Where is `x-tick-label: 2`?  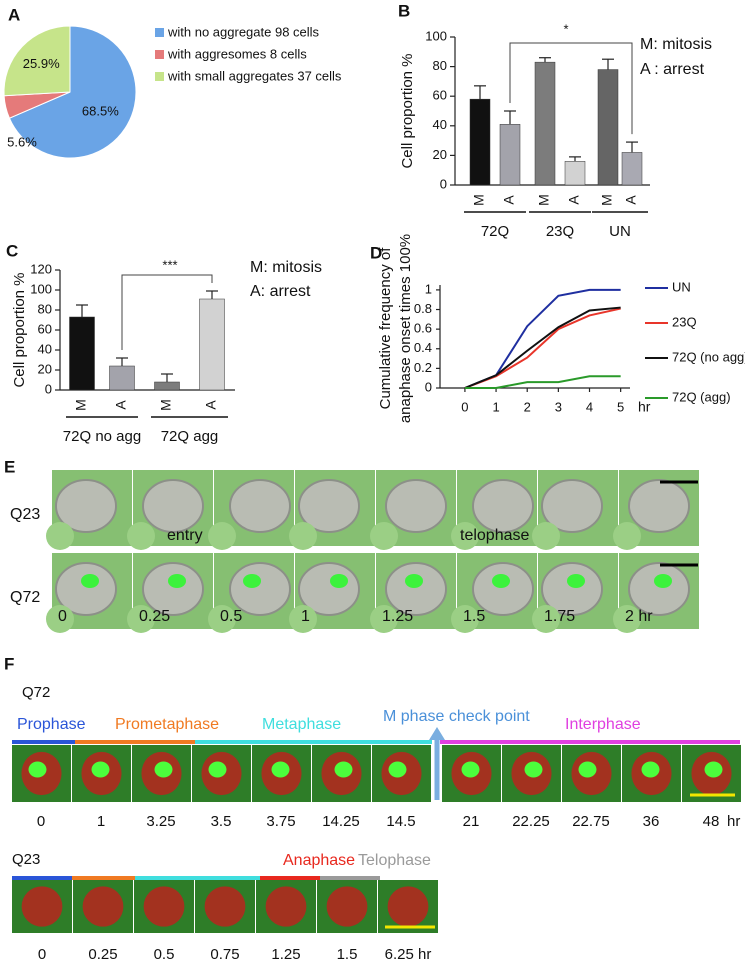 x-tick-label: 2 is located at coordinates (527, 406).